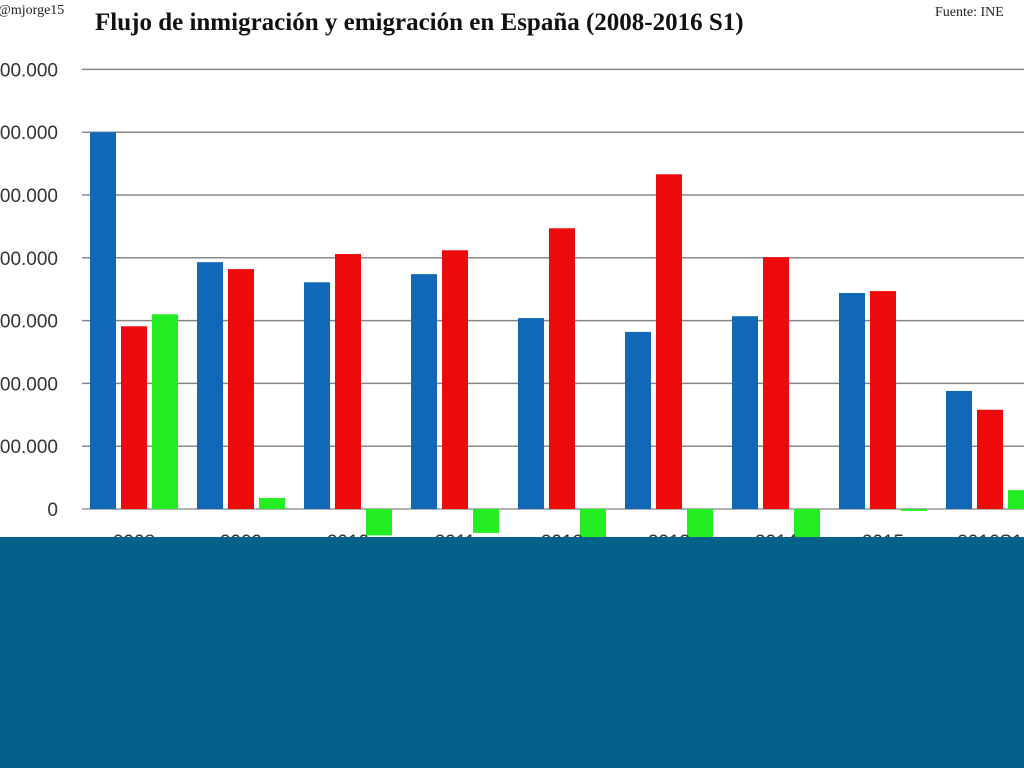  Describe the element at coordinates (29, 70) in the screenshot. I see `y-tick-label: 700.000` at that location.